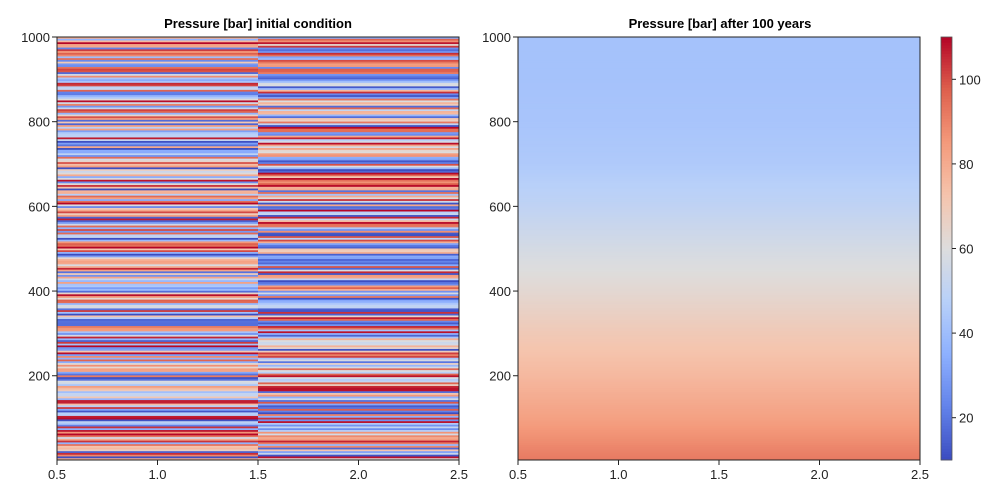 Image resolution: width=1000 pixels, height=500 pixels. Describe the element at coordinates (358, 474) in the screenshot. I see `x-tick-label: 2.0` at that location.